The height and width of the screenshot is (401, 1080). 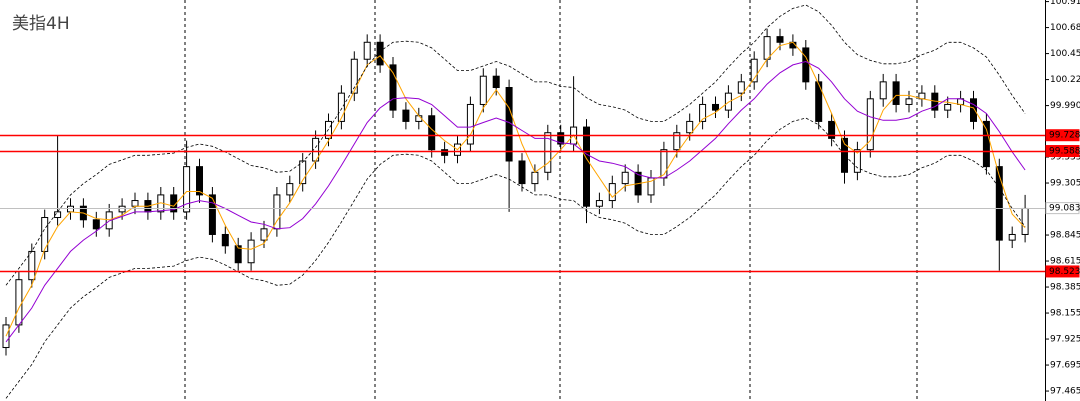 What do you see at coordinates (1065, 262) in the screenshot?
I see `y-tick-label: 98.615` at bounding box center [1065, 262].